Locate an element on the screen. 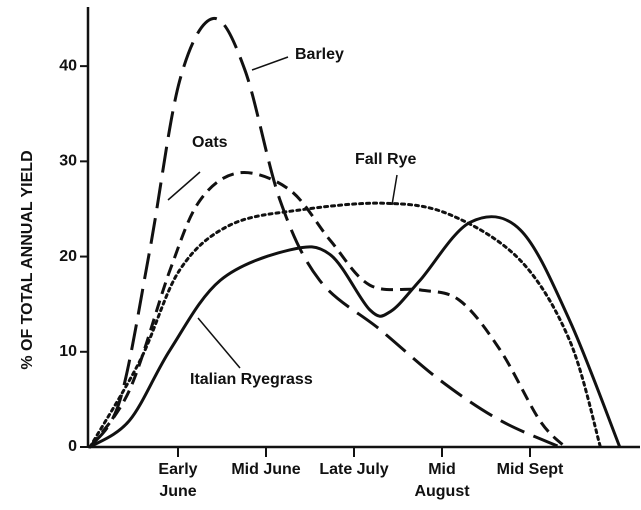  y-tick-label: 20 is located at coordinates (68, 256).